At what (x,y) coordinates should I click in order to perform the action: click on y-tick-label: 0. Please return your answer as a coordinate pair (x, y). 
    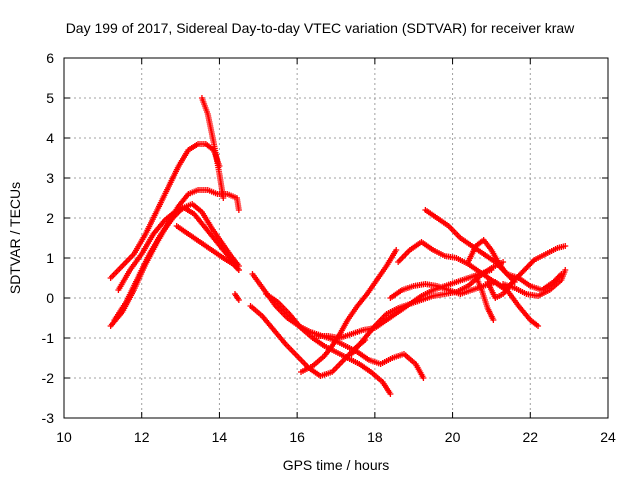
    Looking at the image, I should click on (50, 298).